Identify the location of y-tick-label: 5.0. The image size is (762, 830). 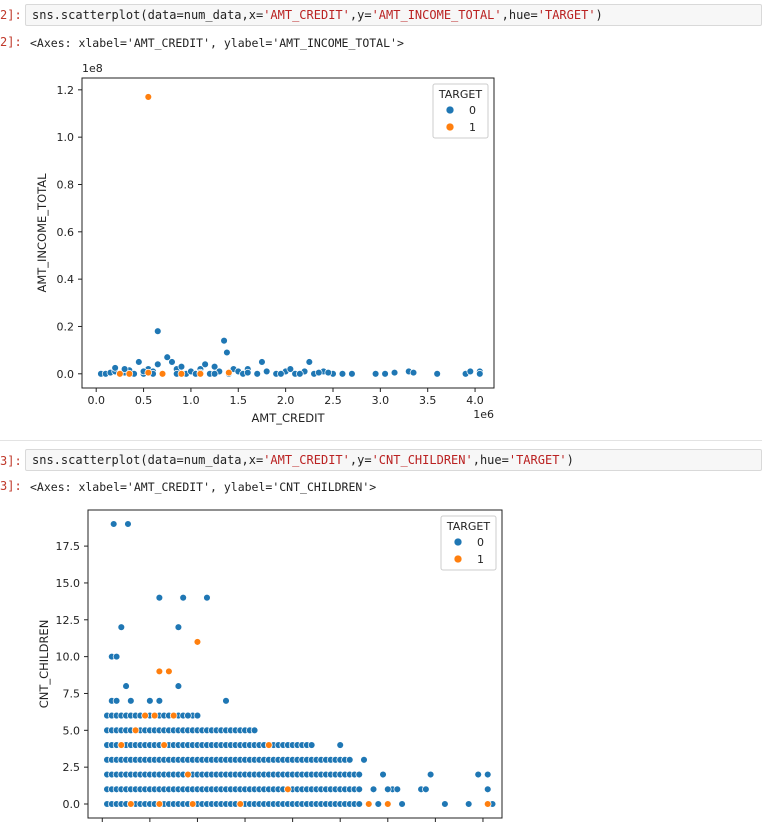
(72, 730).